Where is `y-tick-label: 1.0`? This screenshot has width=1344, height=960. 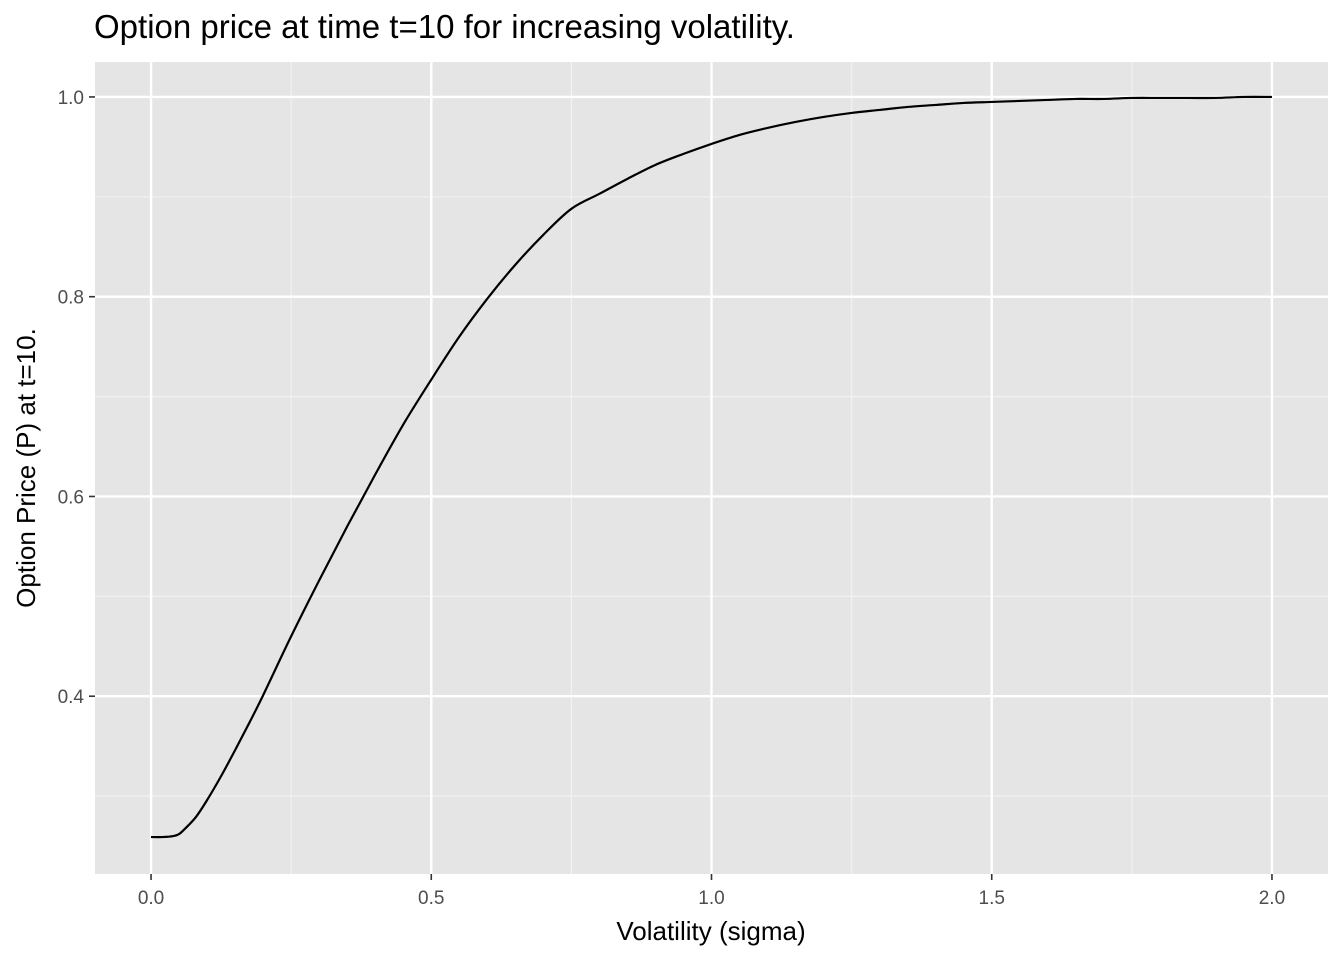
y-tick-label: 1.0 is located at coordinates (71, 98).